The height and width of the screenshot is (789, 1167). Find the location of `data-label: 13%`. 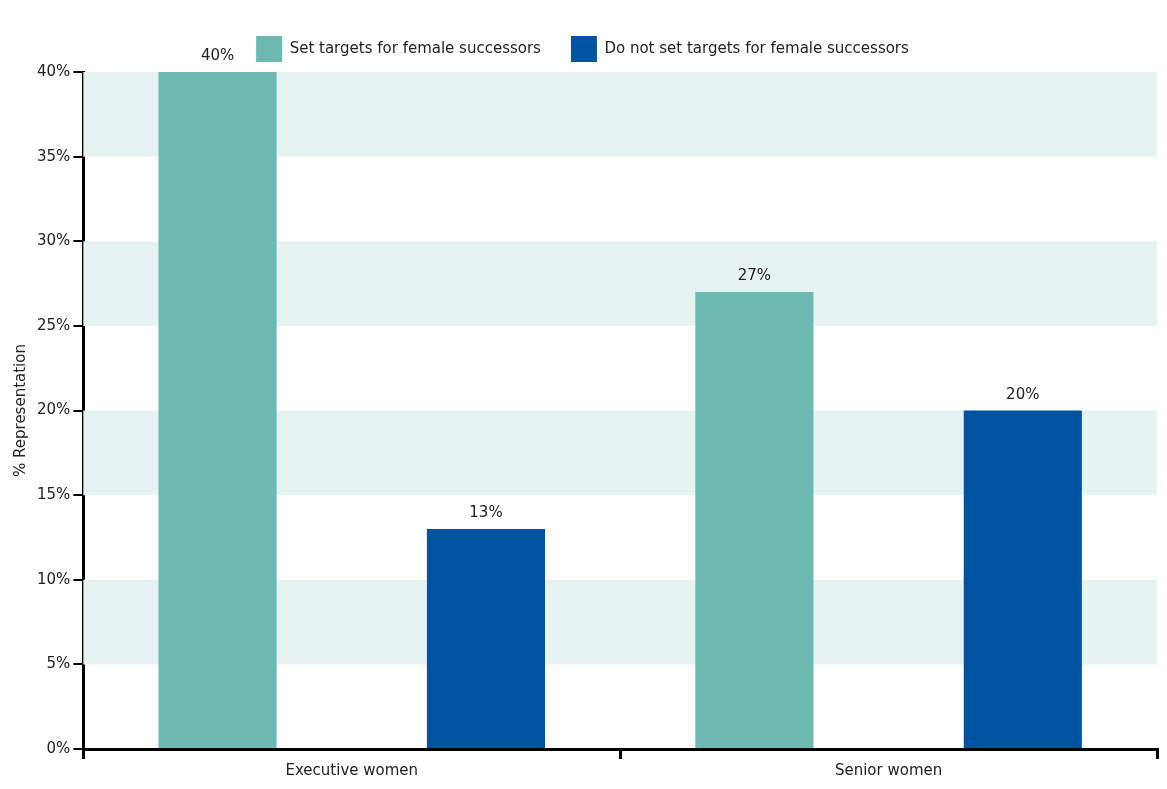

data-label: 13% is located at coordinates (486, 512).